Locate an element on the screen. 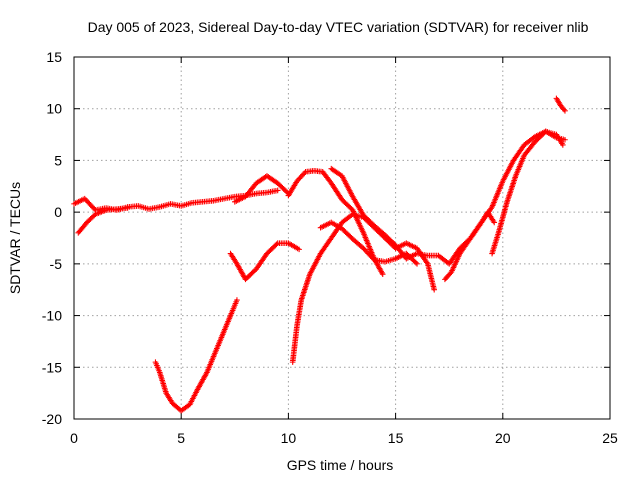  y-tick-label: -10 is located at coordinates (52, 316).